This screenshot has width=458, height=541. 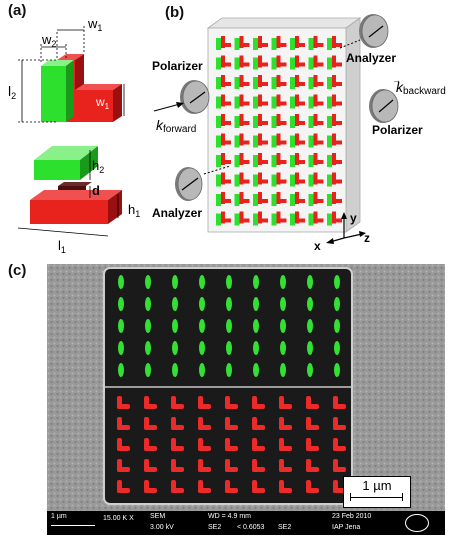 I want to click on panel-a-diagram: w1 w2 l2 w1 h2 d h1 l1, so click(x=74, y=135).